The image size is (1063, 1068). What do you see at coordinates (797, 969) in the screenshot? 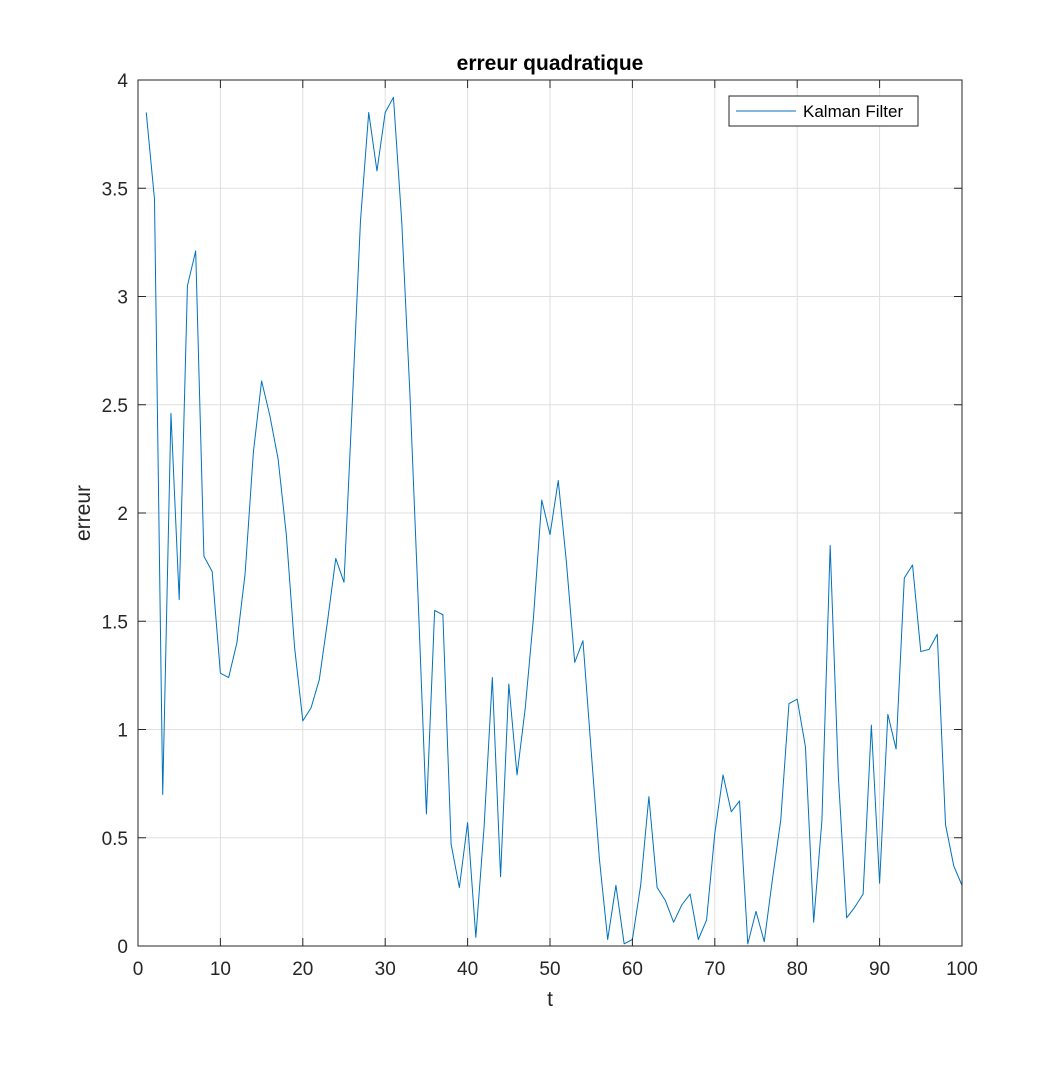
I see `x-tick-label: 80` at bounding box center [797, 969].